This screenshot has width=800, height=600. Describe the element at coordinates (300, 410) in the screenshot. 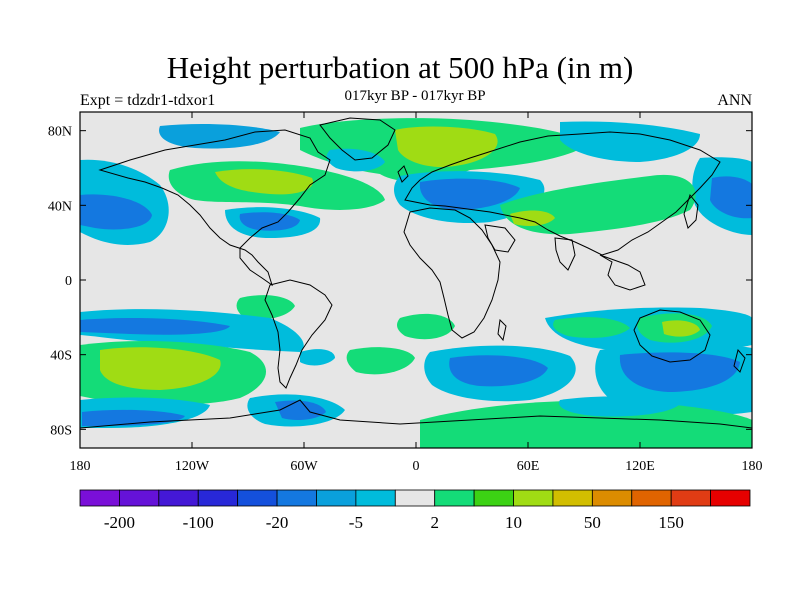

I see `contour-antarctic-atlantic-core` at that location.